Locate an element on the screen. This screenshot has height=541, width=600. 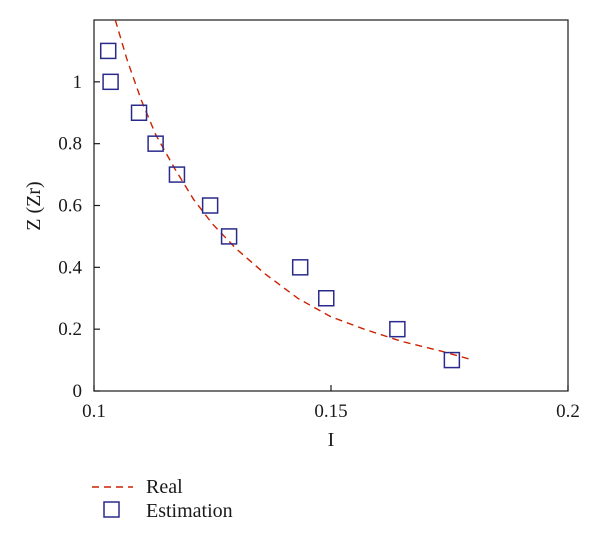
x-axis-label: I is located at coordinates (331, 440).